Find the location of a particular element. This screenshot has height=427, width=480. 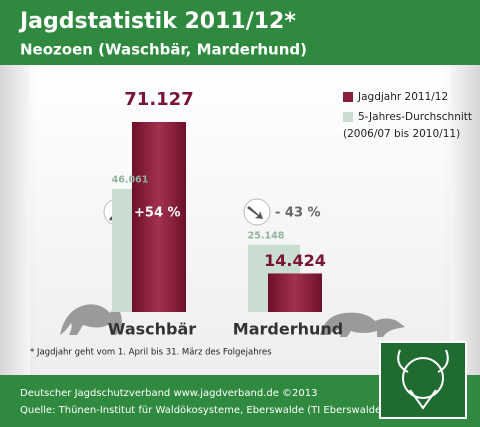

value-label: 14.424 is located at coordinates (295, 260).